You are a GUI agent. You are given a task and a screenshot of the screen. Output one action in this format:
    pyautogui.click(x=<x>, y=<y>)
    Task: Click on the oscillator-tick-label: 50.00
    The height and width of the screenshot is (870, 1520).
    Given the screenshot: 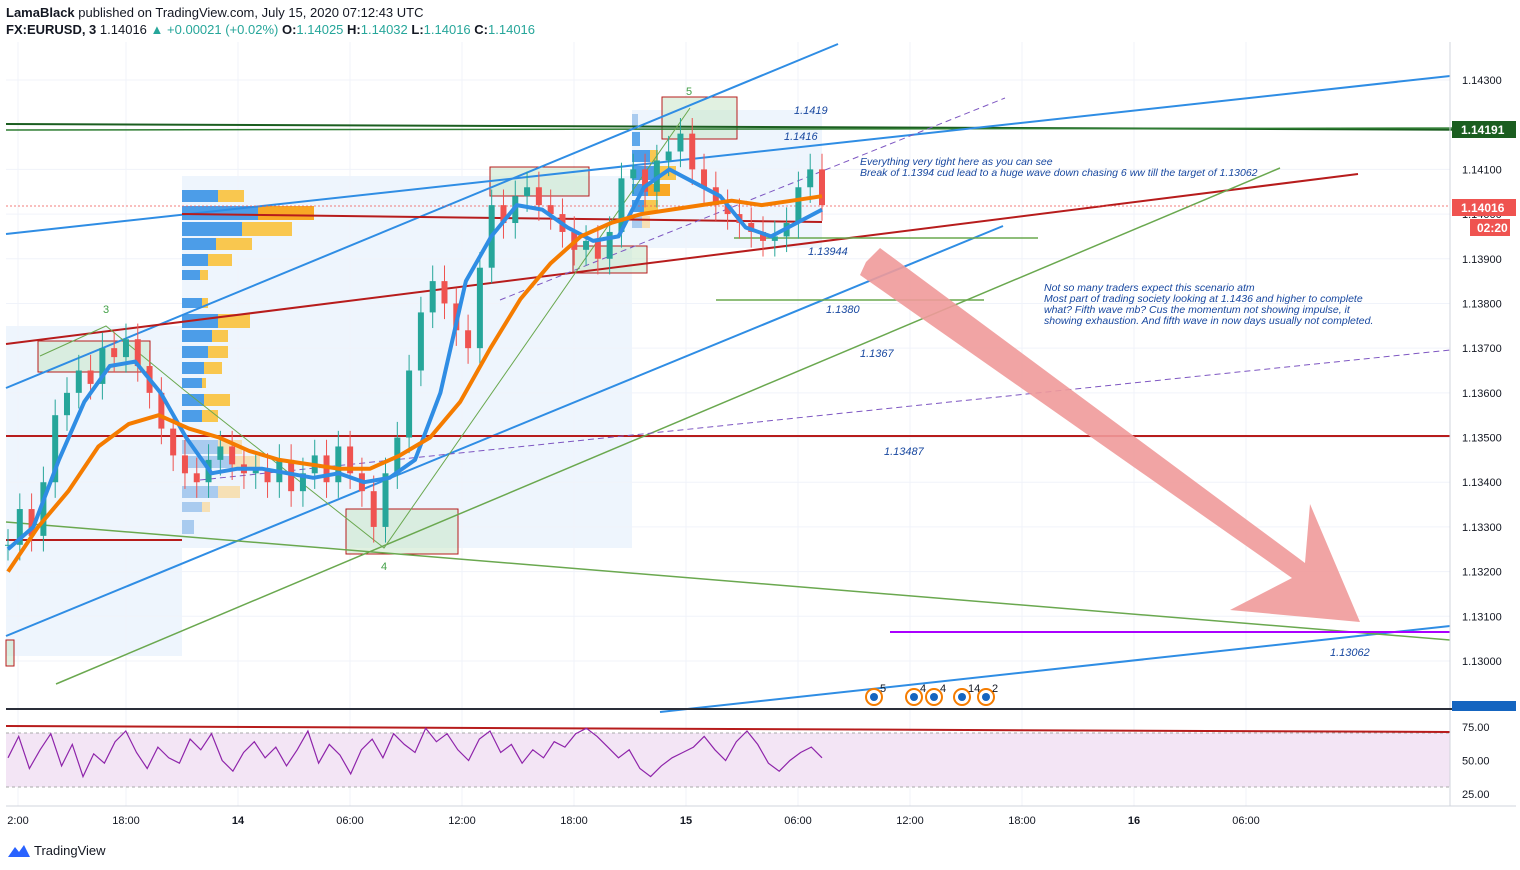 What is the action you would take?
    pyautogui.click(x=1476, y=762)
    